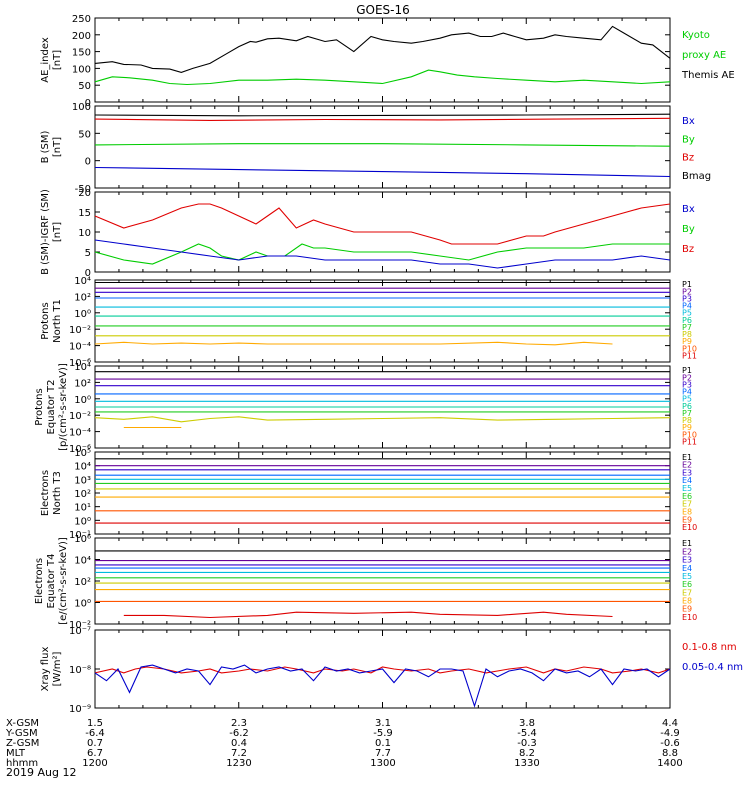  Describe the element at coordinates (687, 384) in the screenshot. I see `legend-p3: P3` at that location.